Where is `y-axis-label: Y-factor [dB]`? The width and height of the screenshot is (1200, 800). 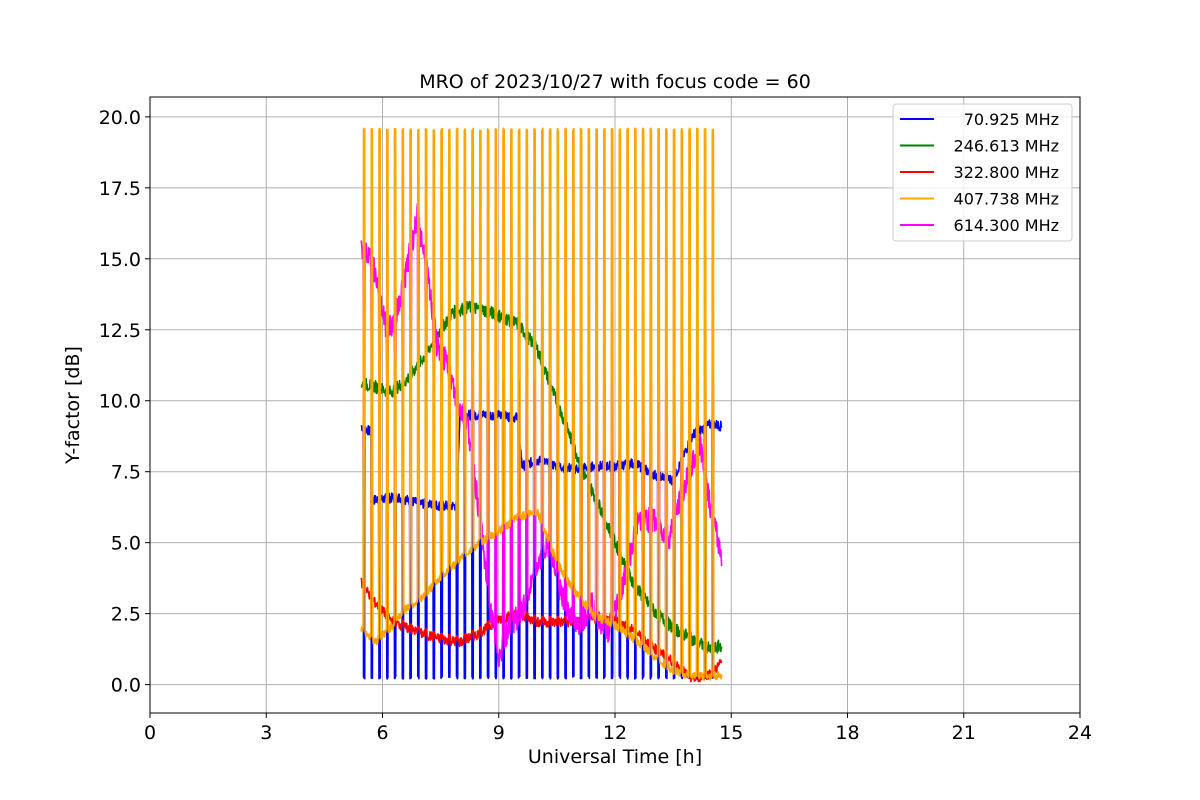
y-axis-label: Y-factor [dB] is located at coordinates (73, 405).